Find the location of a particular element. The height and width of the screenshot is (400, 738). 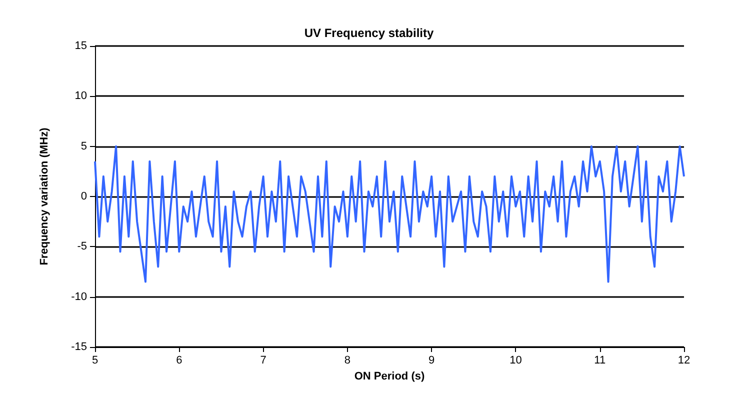

y-tick-label: 15 is located at coordinates (80, 46).